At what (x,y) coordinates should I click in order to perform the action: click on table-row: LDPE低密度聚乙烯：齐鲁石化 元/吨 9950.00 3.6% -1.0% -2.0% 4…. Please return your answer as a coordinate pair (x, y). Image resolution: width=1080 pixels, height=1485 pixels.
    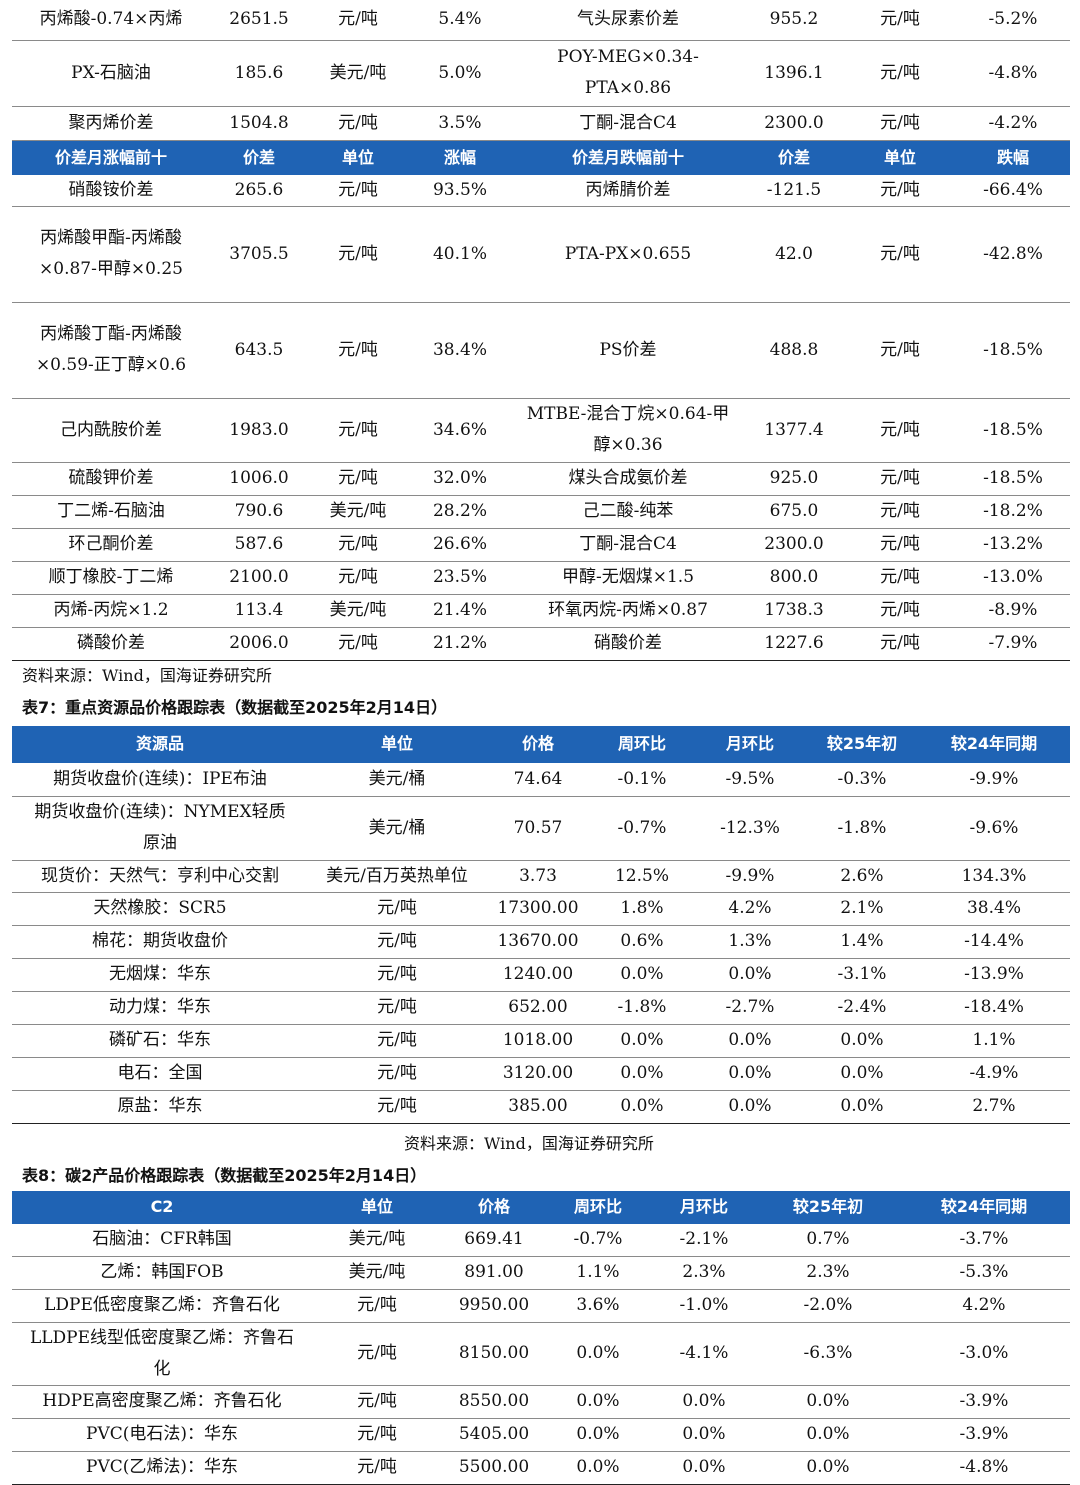
    Looking at the image, I should click on (541, 1306).